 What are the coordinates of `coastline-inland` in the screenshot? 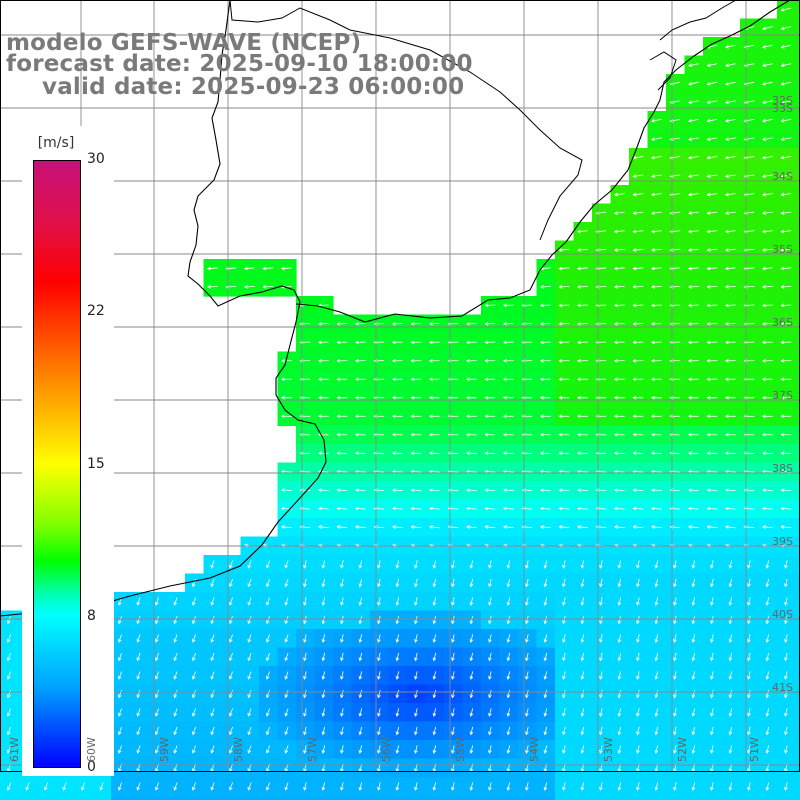 It's located at (406, 120).